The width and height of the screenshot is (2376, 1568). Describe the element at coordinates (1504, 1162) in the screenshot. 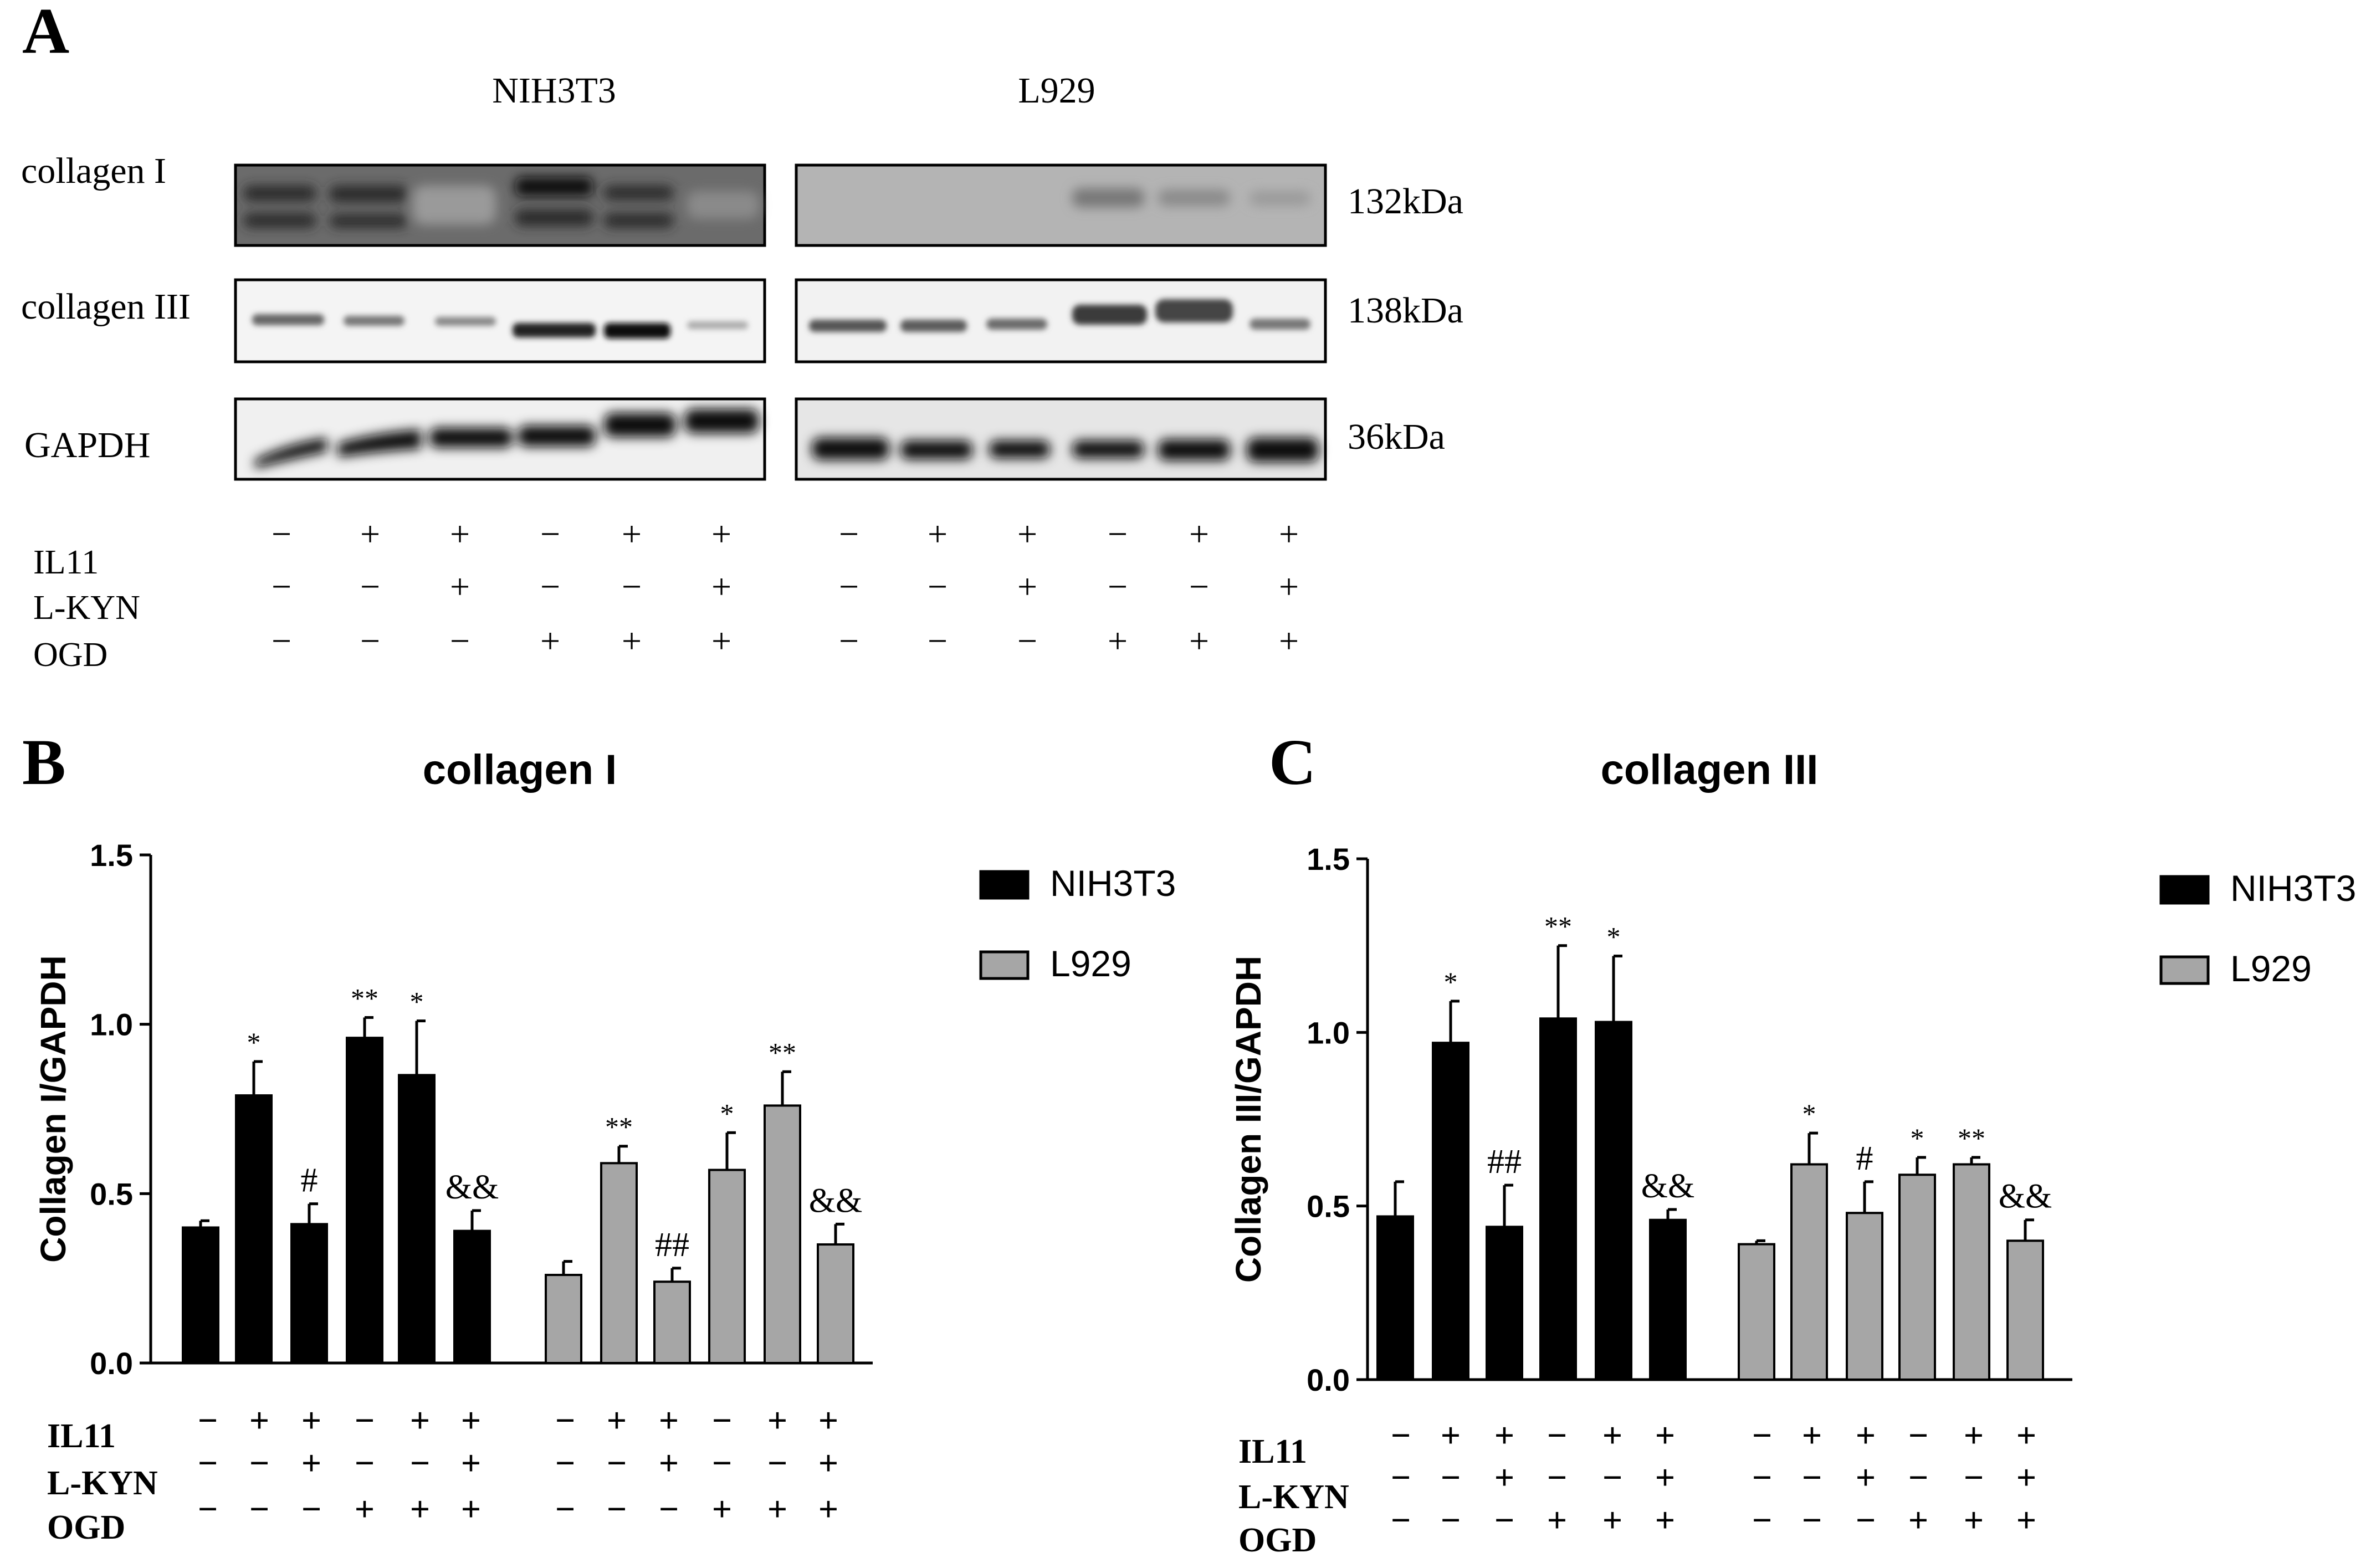

I see `significance-label: ##` at that location.